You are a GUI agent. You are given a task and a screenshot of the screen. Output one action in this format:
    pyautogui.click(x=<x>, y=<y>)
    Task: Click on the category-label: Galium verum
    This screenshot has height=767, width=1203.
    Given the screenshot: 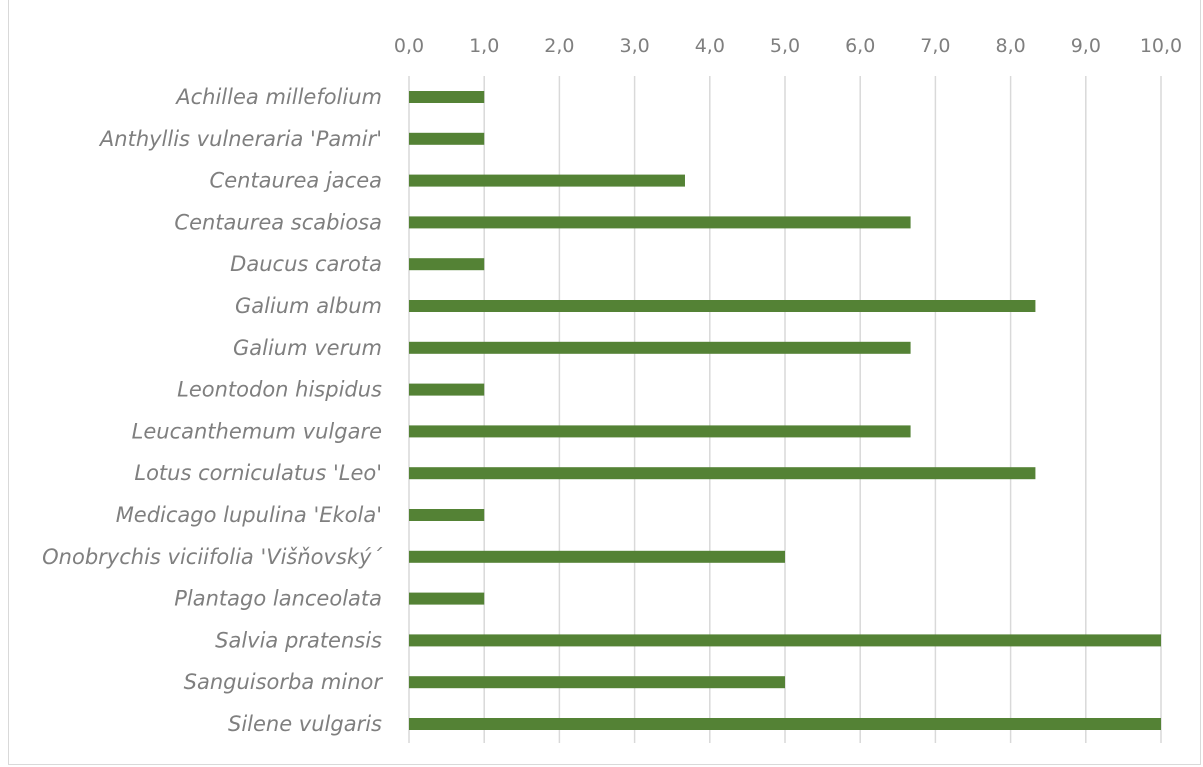 What is the action you would take?
    pyautogui.click(x=307, y=348)
    